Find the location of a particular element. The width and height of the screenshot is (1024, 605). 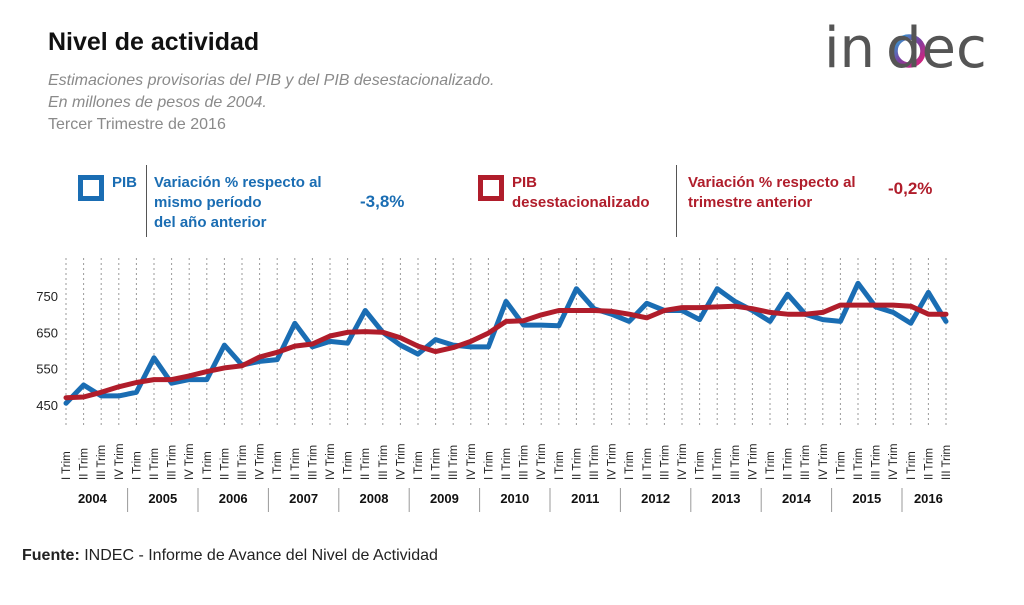

year-label: 2004 is located at coordinates (93, 498).